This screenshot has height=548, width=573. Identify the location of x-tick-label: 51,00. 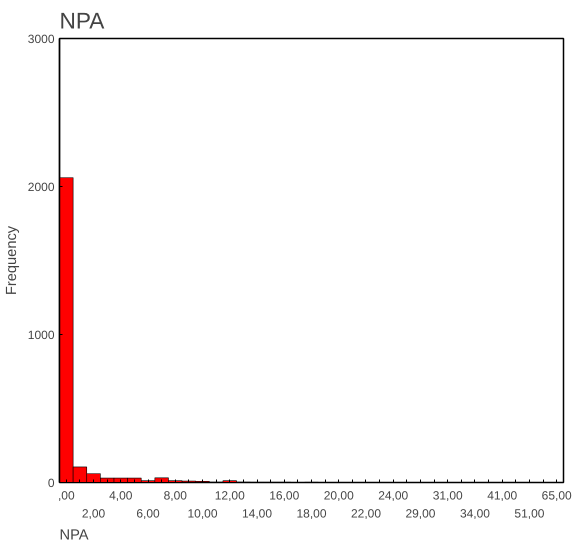
(529, 513).